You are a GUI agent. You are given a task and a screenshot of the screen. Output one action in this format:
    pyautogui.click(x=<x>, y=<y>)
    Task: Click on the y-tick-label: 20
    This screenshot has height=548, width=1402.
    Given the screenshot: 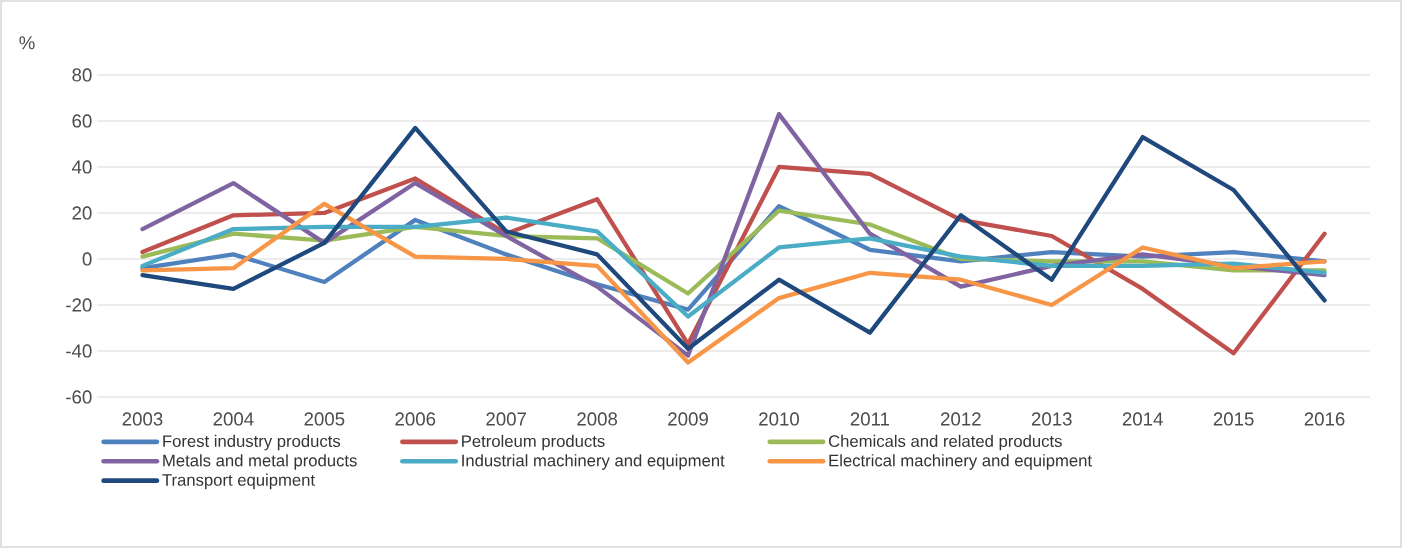 What is the action you would take?
    pyautogui.click(x=82, y=213)
    